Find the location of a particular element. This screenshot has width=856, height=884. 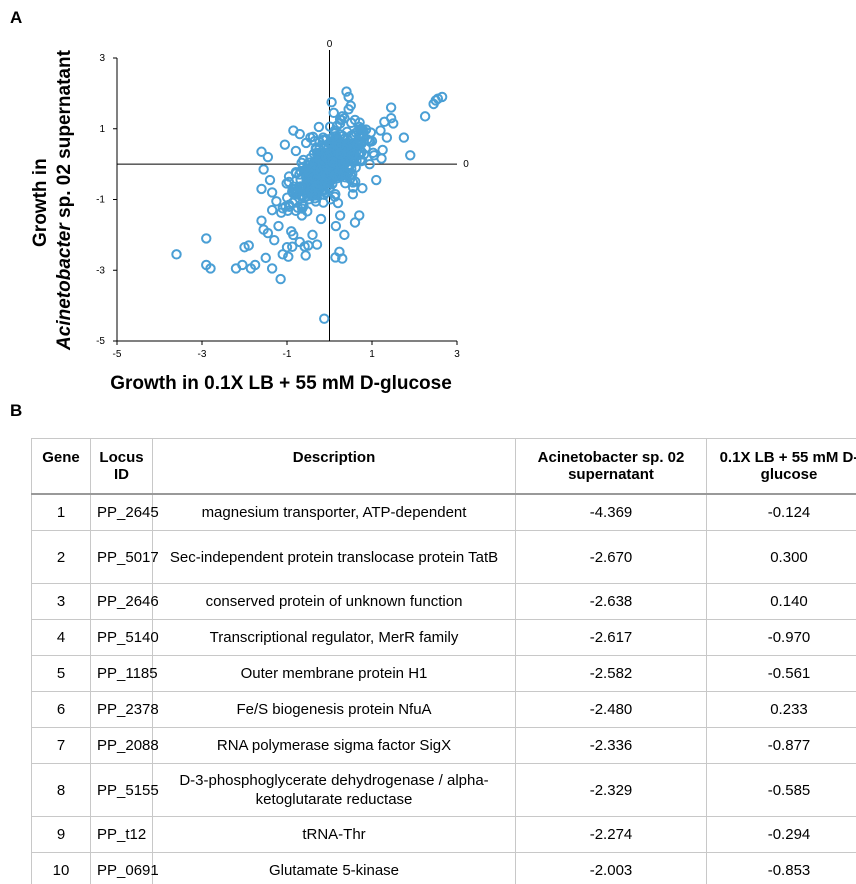

cell-gene: 6 is located at coordinates (61, 709).